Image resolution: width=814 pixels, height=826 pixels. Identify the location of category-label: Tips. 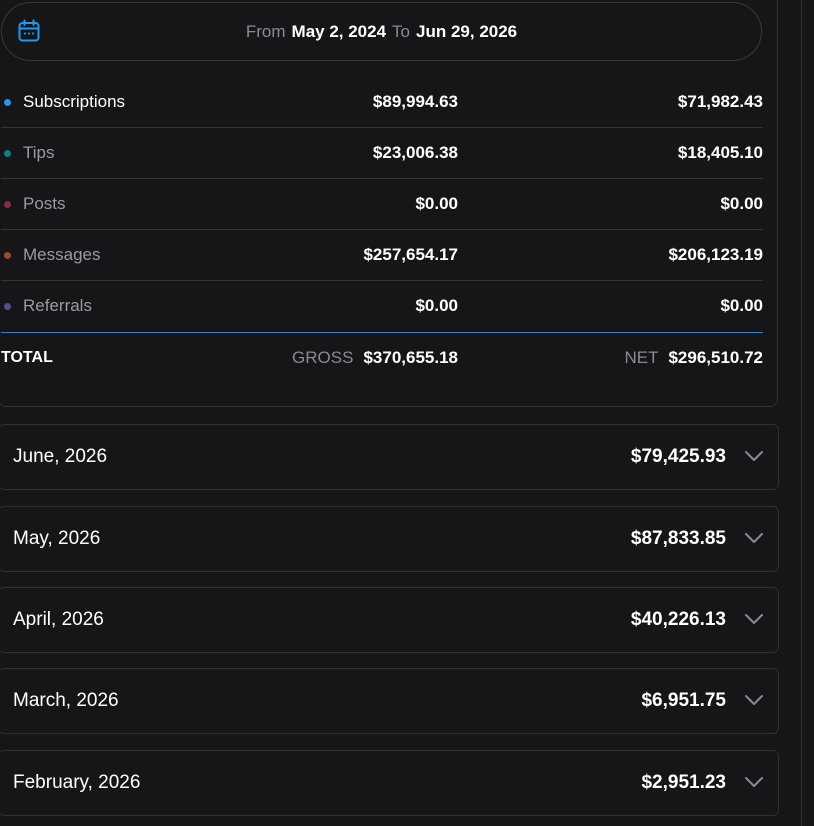
(39, 152).